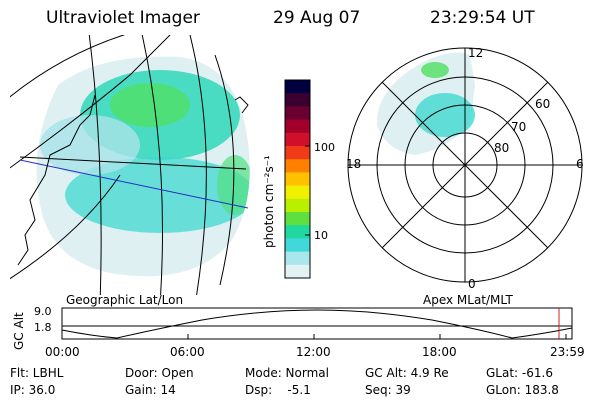 The width and height of the screenshot is (600, 400). I want to click on status-glon: GLon: 183.8, so click(522, 390).